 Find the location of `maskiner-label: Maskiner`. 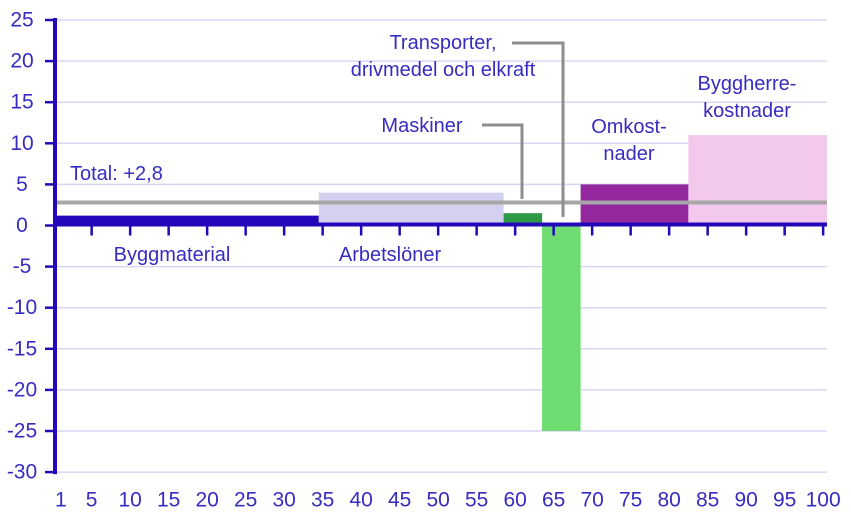

maskiner-label: Maskiner is located at coordinates (421, 126).